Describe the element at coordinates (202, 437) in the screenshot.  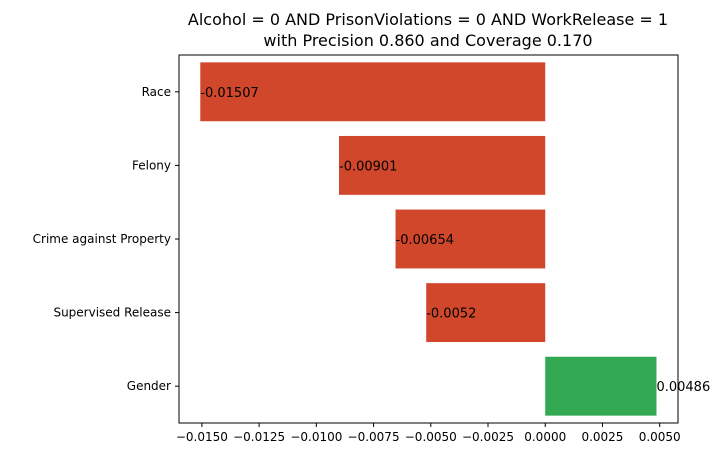
I see `x-tick-label: −0.0150` at that location.